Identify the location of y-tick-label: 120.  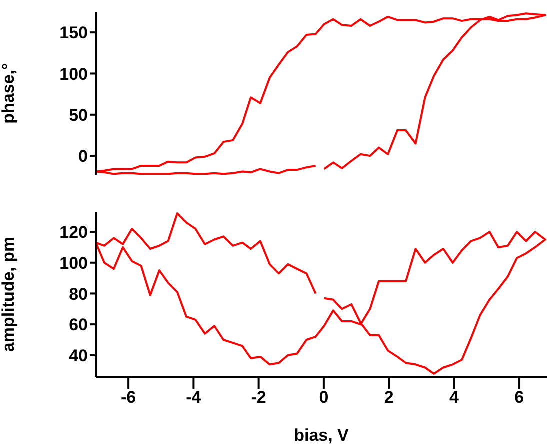
(74, 232).